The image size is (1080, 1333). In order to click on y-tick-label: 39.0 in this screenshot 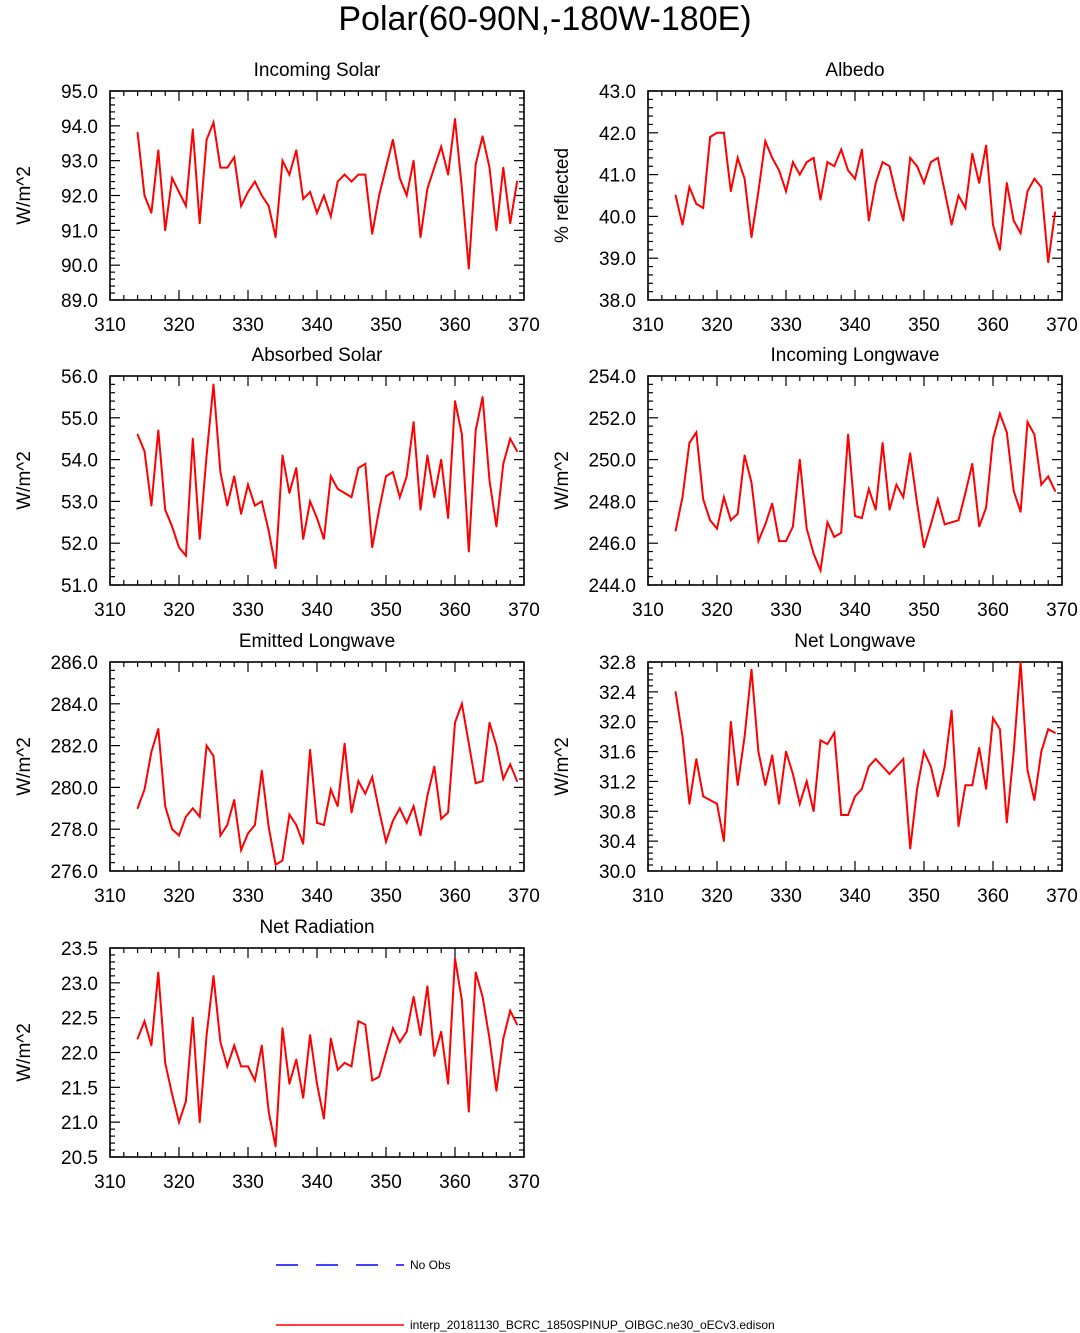, I will do `click(617, 259)`.